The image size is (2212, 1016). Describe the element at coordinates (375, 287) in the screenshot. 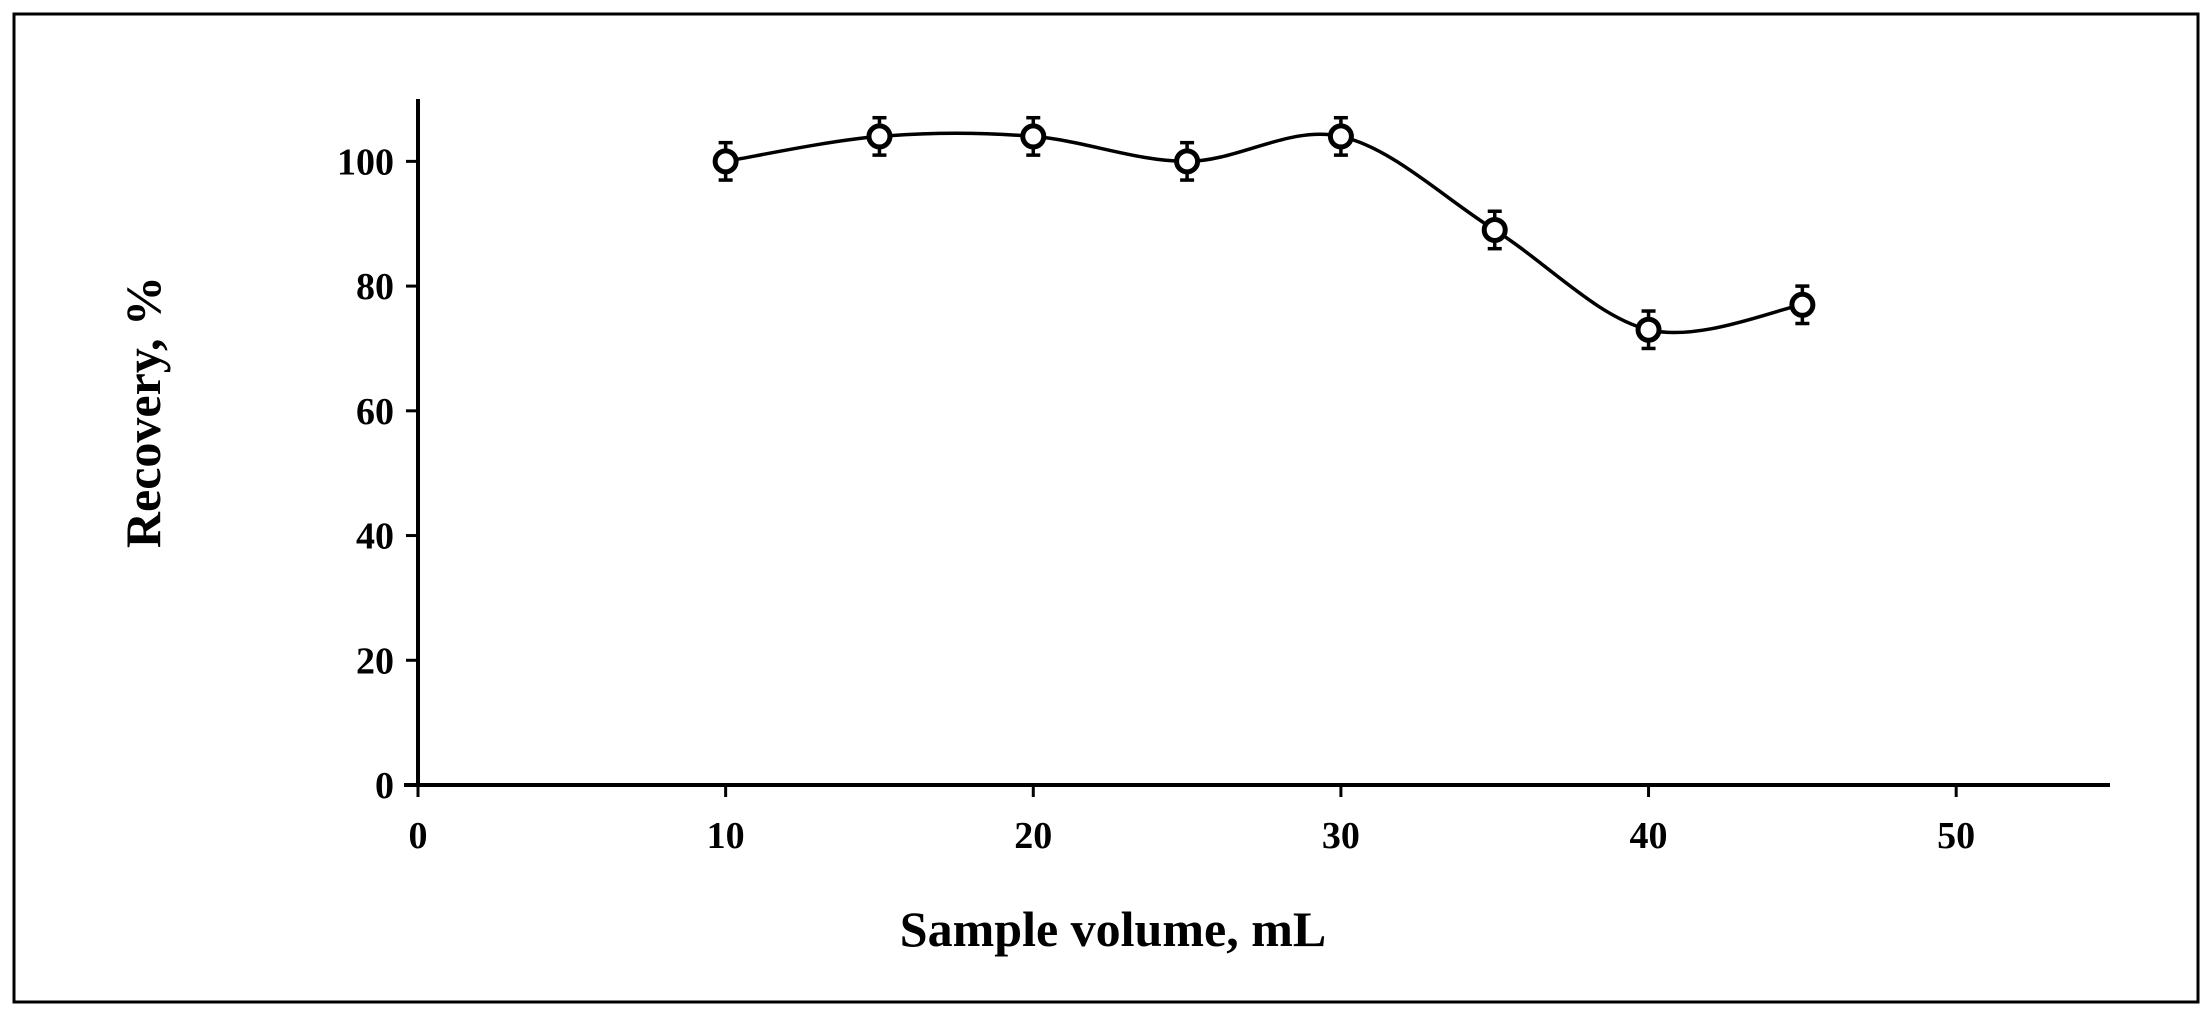

I see `y-tick-label: 80` at that location.